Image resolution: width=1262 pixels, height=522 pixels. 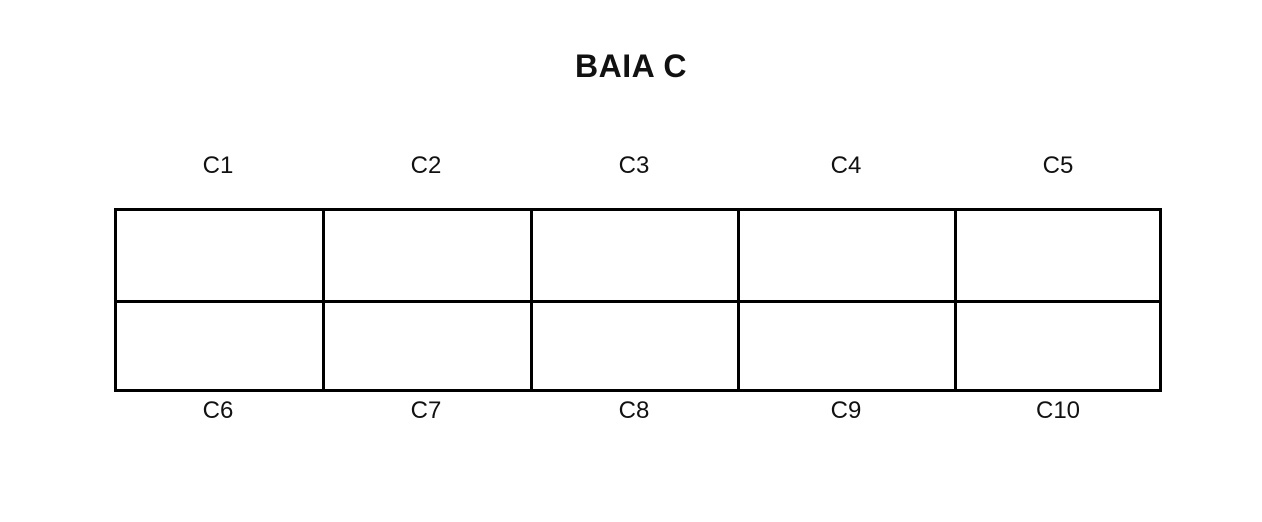 What do you see at coordinates (219, 255) in the screenshot?
I see `slot-cell-c1` at bounding box center [219, 255].